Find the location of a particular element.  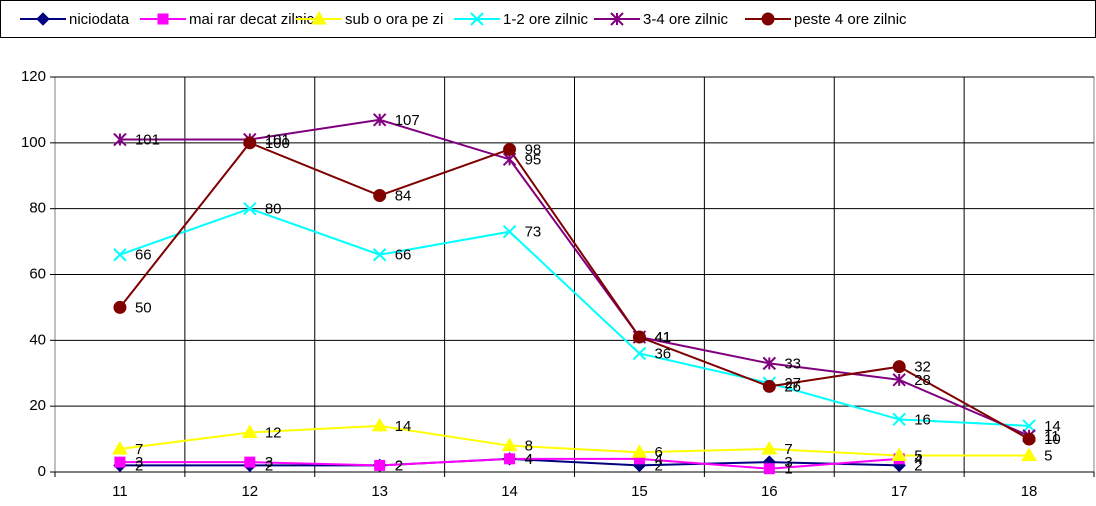

legend-item: mai rar decat zilnic is located at coordinates (227, 19).